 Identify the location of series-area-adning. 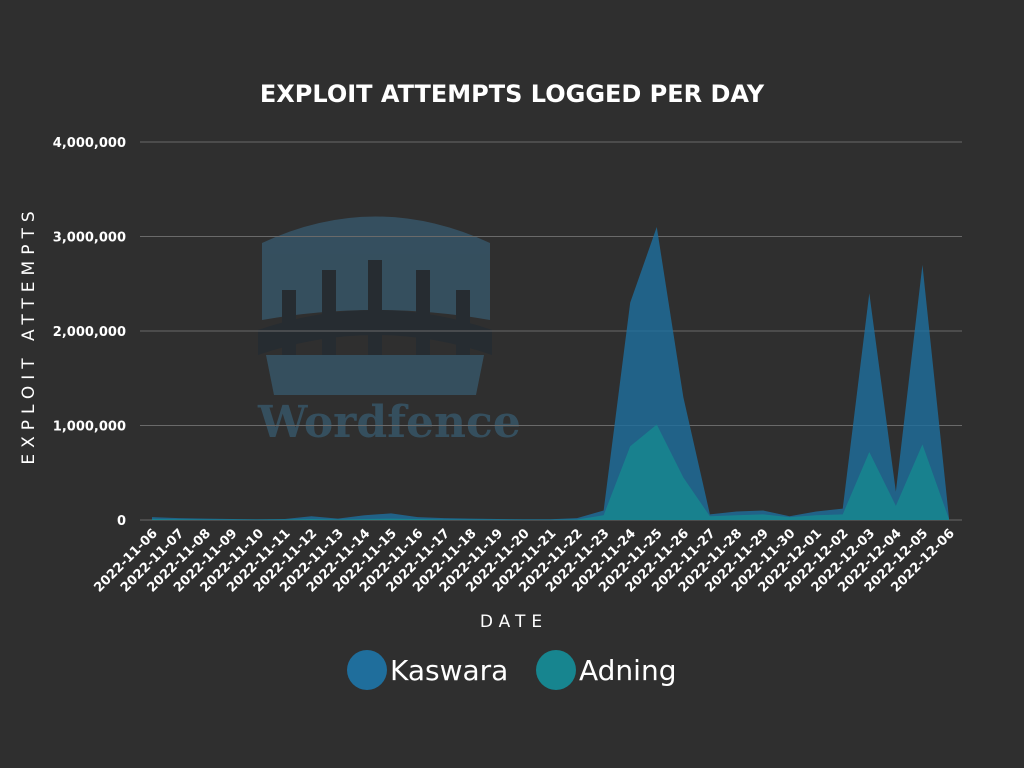
(550, 472).